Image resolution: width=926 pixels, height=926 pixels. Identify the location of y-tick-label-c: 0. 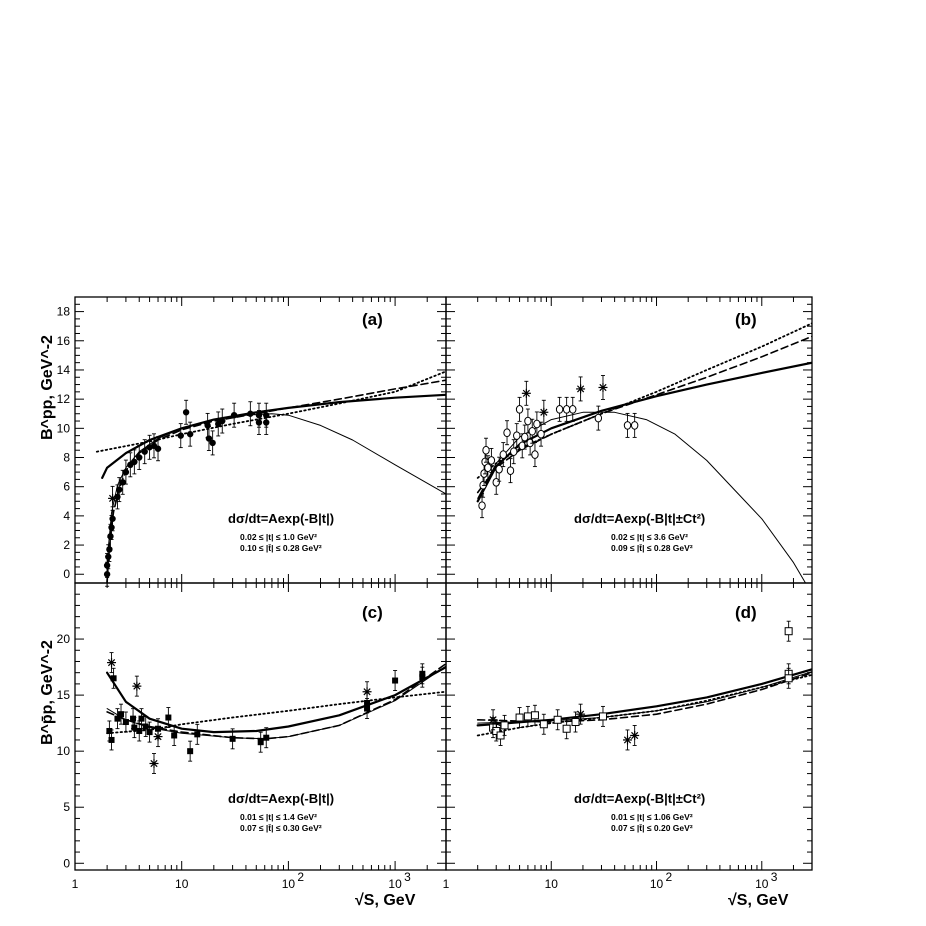
(66, 863).